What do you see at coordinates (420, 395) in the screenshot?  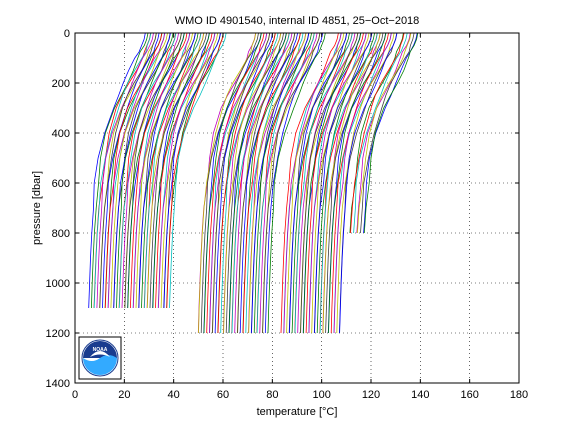 I see `x-tick-label: 140` at bounding box center [420, 395].